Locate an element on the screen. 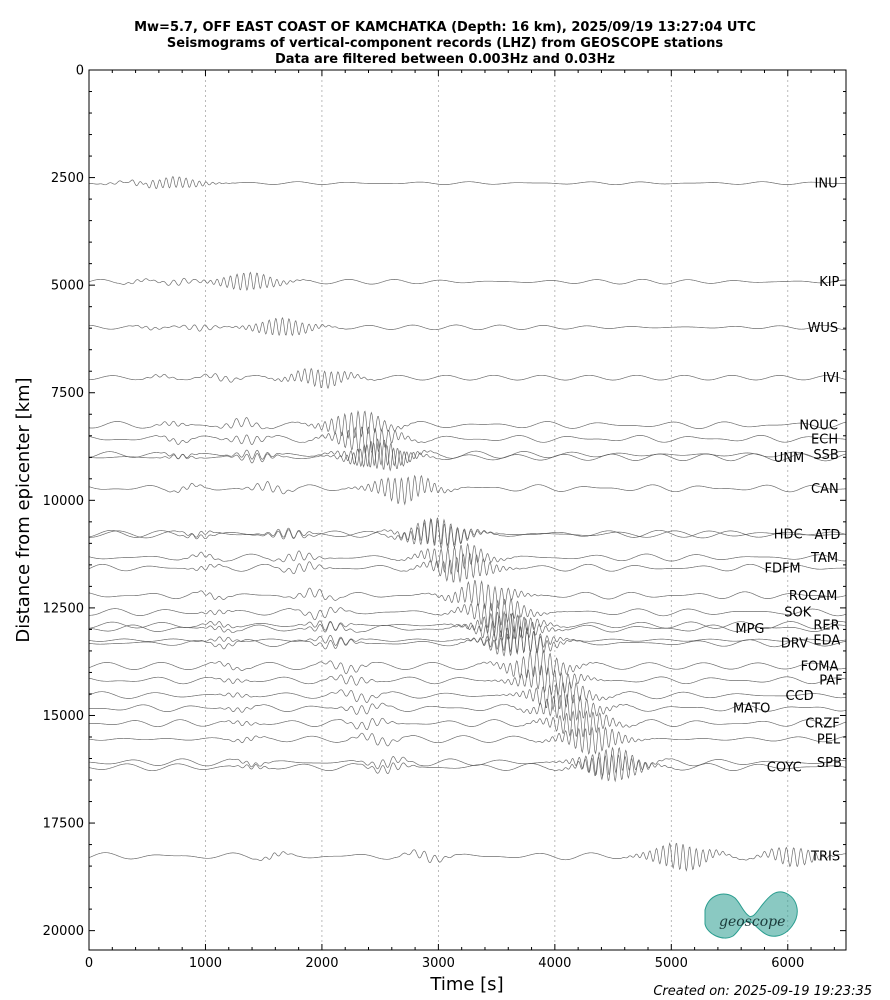 The height and width of the screenshot is (1000, 890). trace-ccd is located at coordinates (467, 696).